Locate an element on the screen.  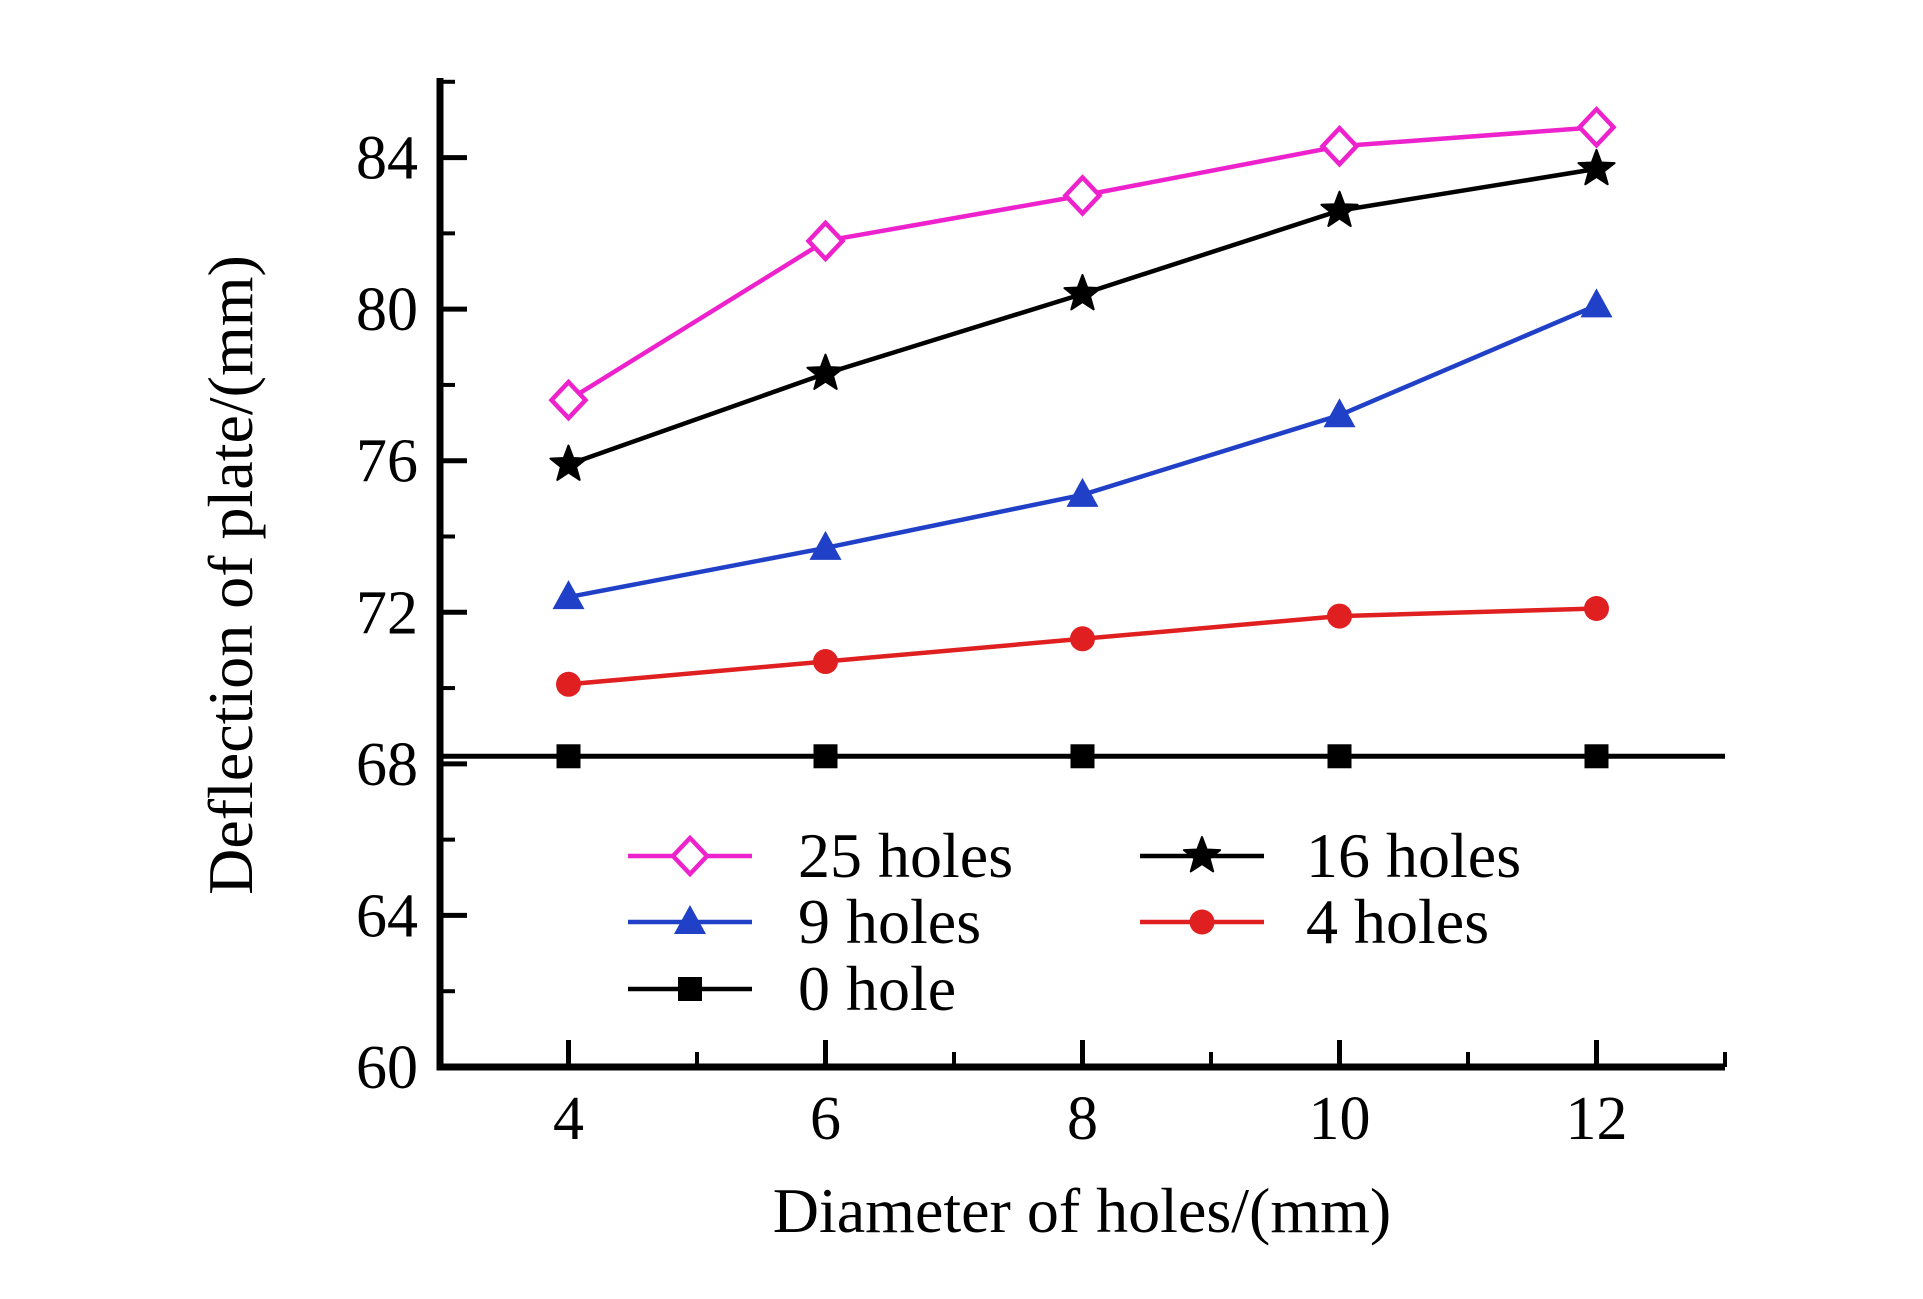
legend-label-16-holes: 16 holes is located at coordinates (1413, 855).